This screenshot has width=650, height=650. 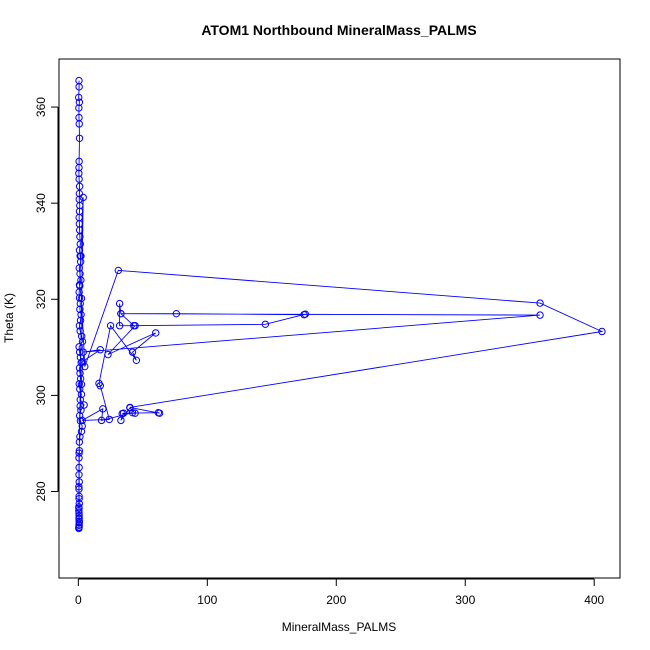 I want to click on x-tick-label: 100, so click(x=207, y=600).